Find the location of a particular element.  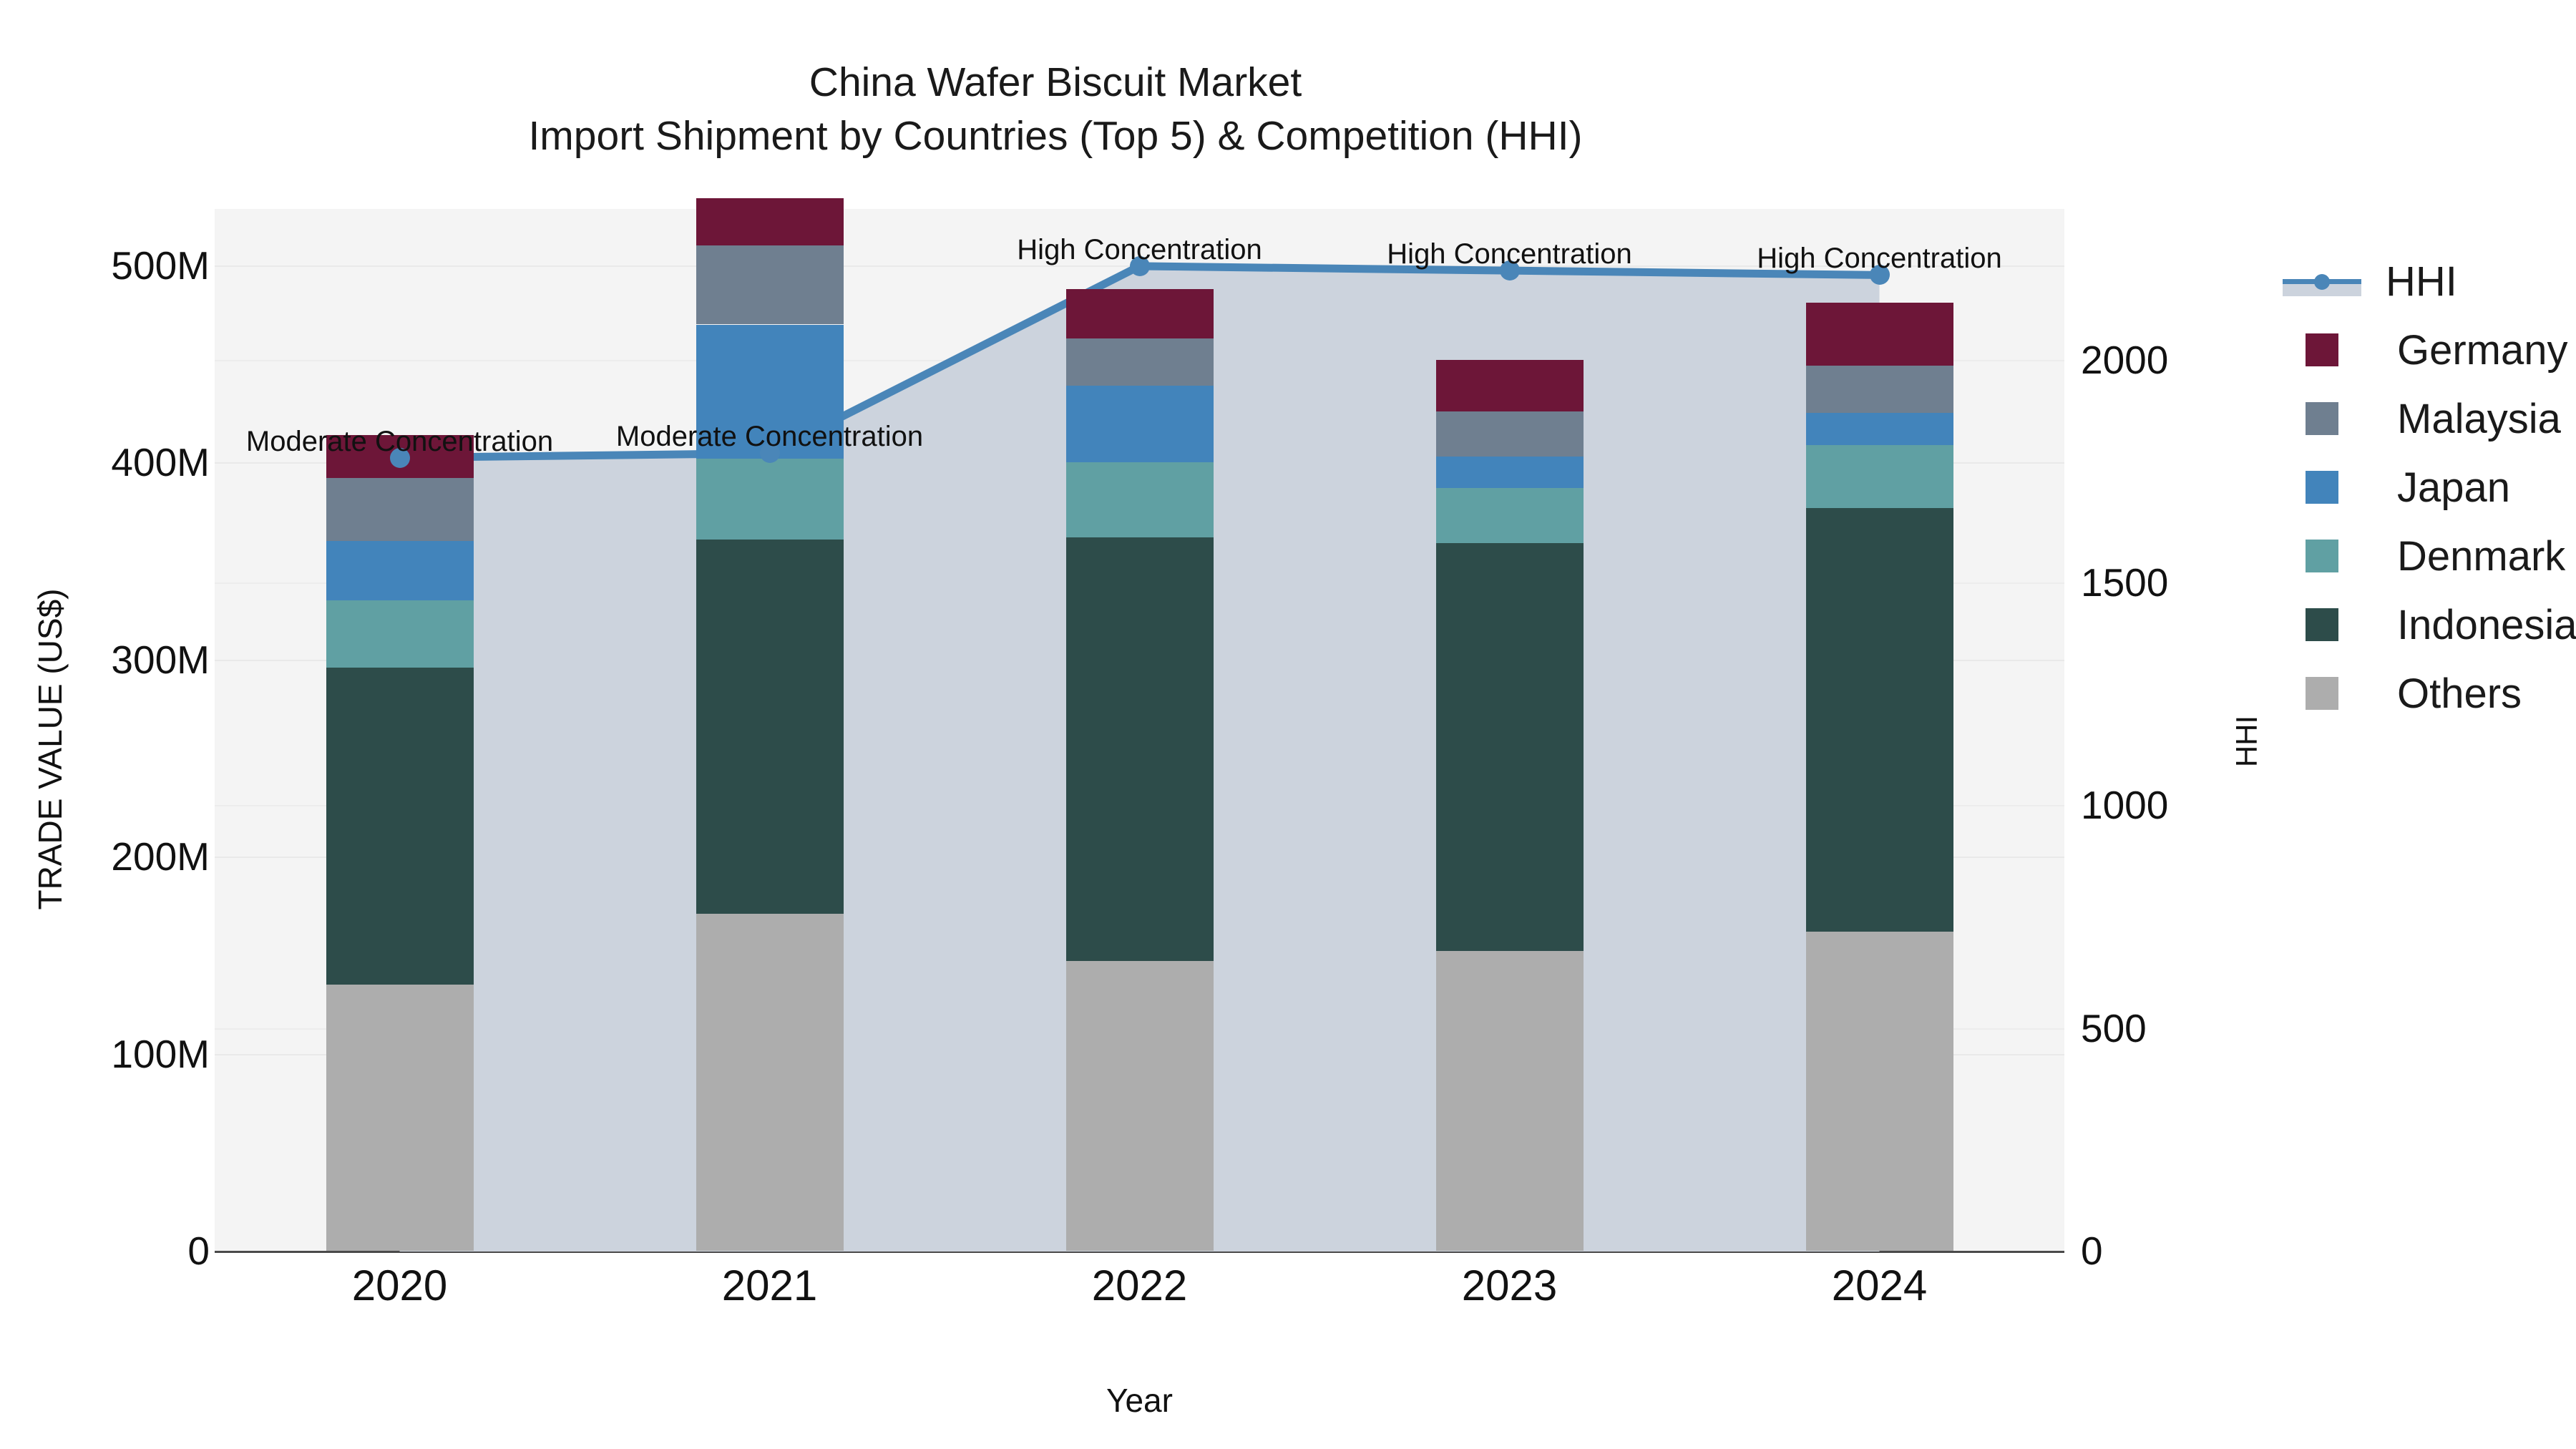

legend-item-indonesia: Indonesia is located at coordinates (2429, 624).